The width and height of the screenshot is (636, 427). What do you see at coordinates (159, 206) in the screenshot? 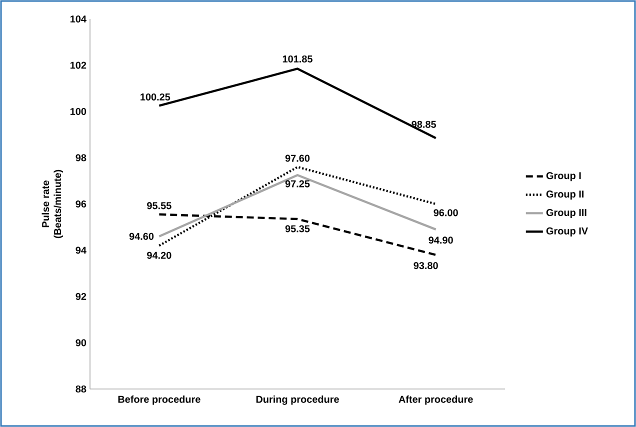
I see `data-label: 95.55` at bounding box center [159, 206].